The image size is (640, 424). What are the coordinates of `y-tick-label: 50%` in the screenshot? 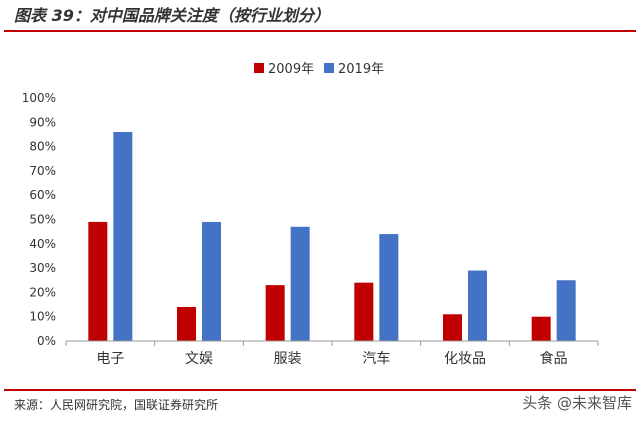 It's located at (42, 220).